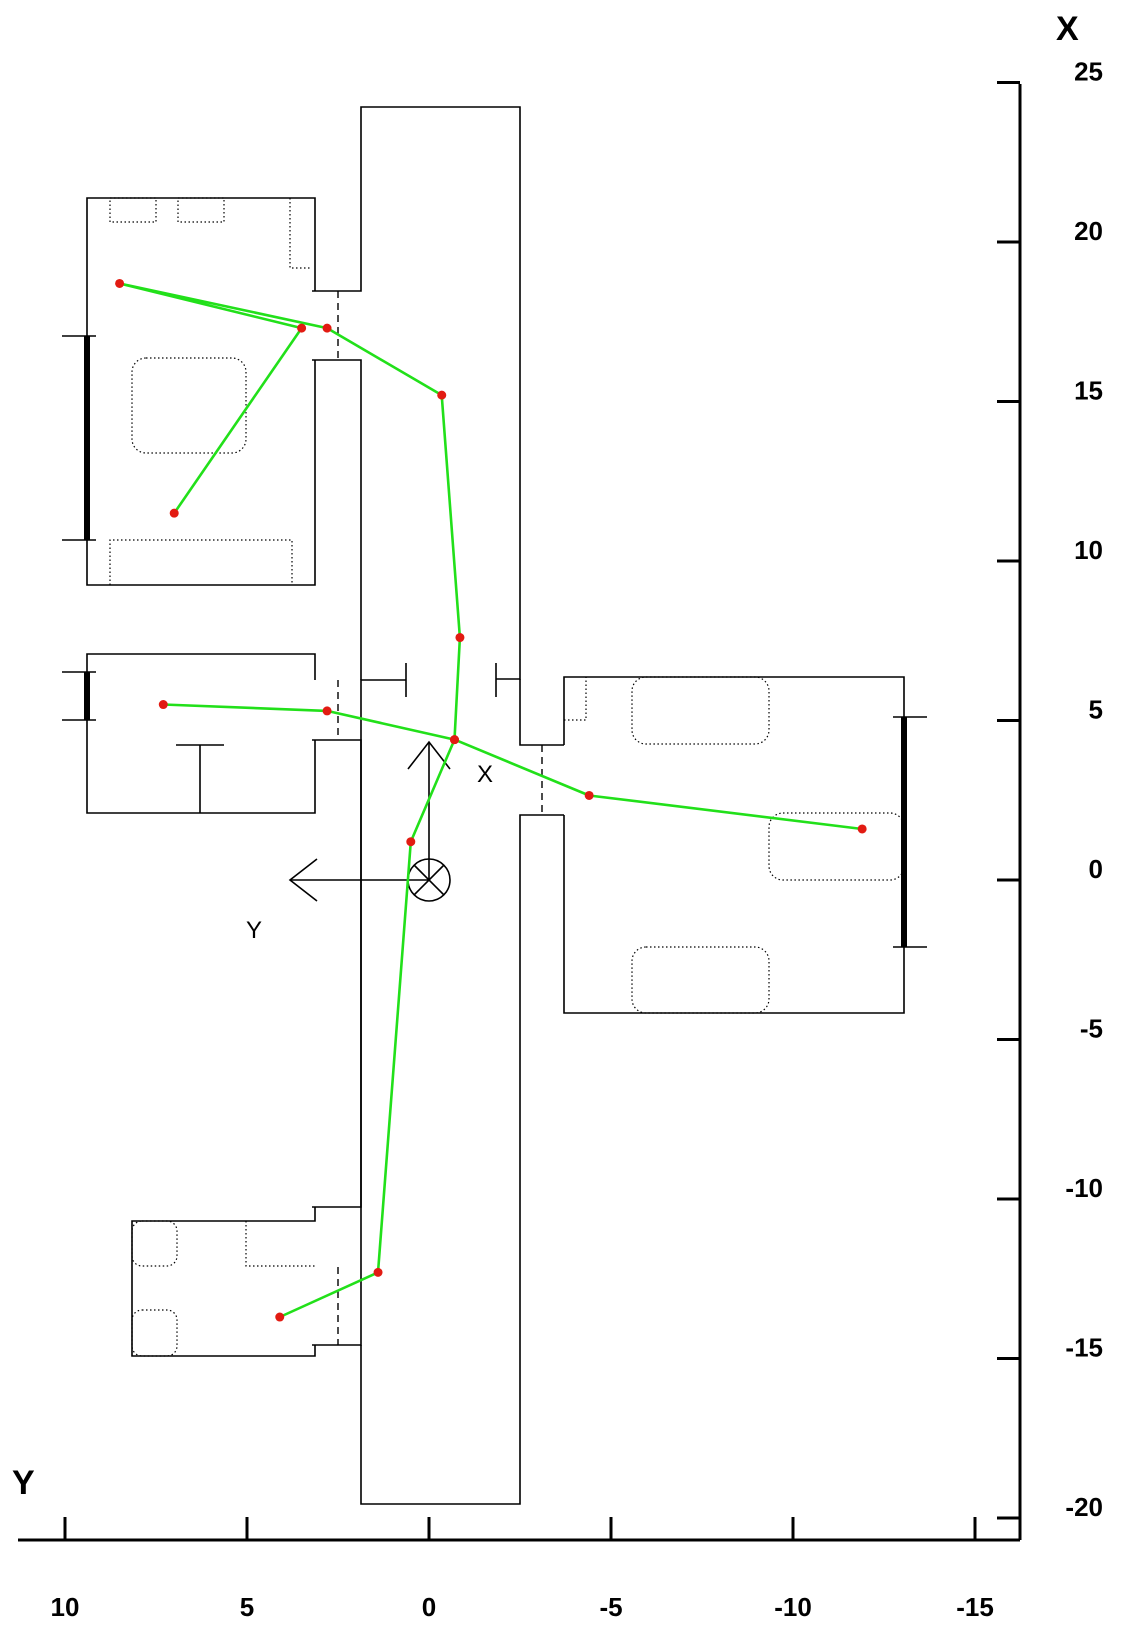 Image resolution: width=1128 pixels, height=1650 pixels. Describe the element at coordinates (975, 1607) in the screenshot. I see `x-tick-label: -15` at that location.